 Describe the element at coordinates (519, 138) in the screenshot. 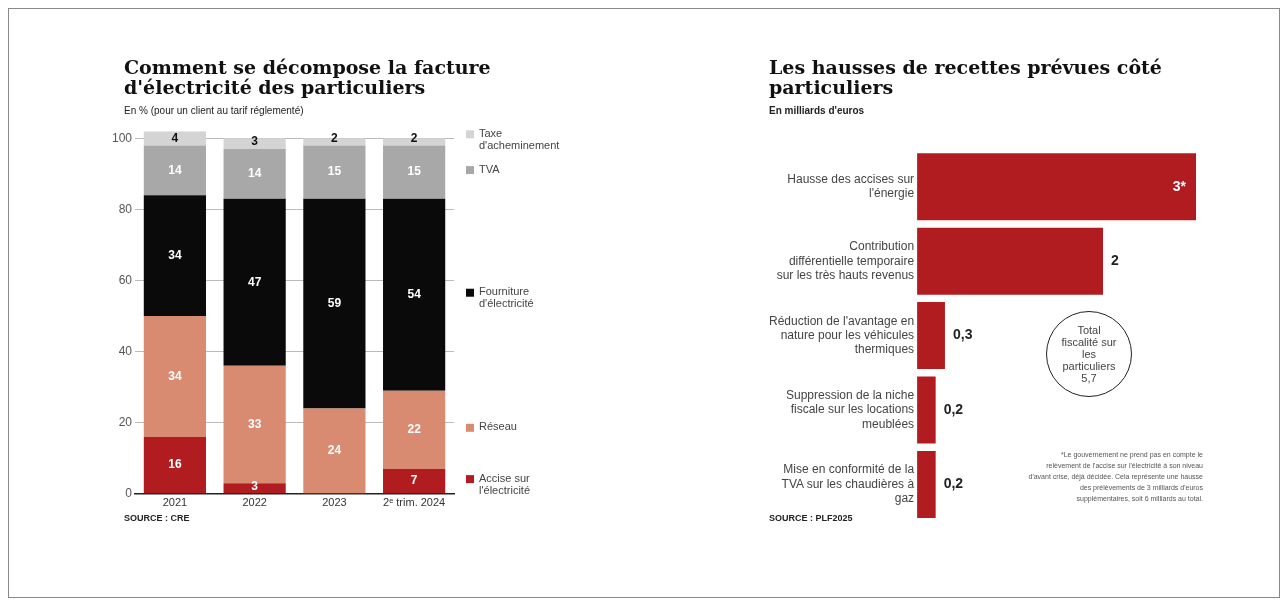

I see `legend-label: Taxe d'acheminement` at that location.